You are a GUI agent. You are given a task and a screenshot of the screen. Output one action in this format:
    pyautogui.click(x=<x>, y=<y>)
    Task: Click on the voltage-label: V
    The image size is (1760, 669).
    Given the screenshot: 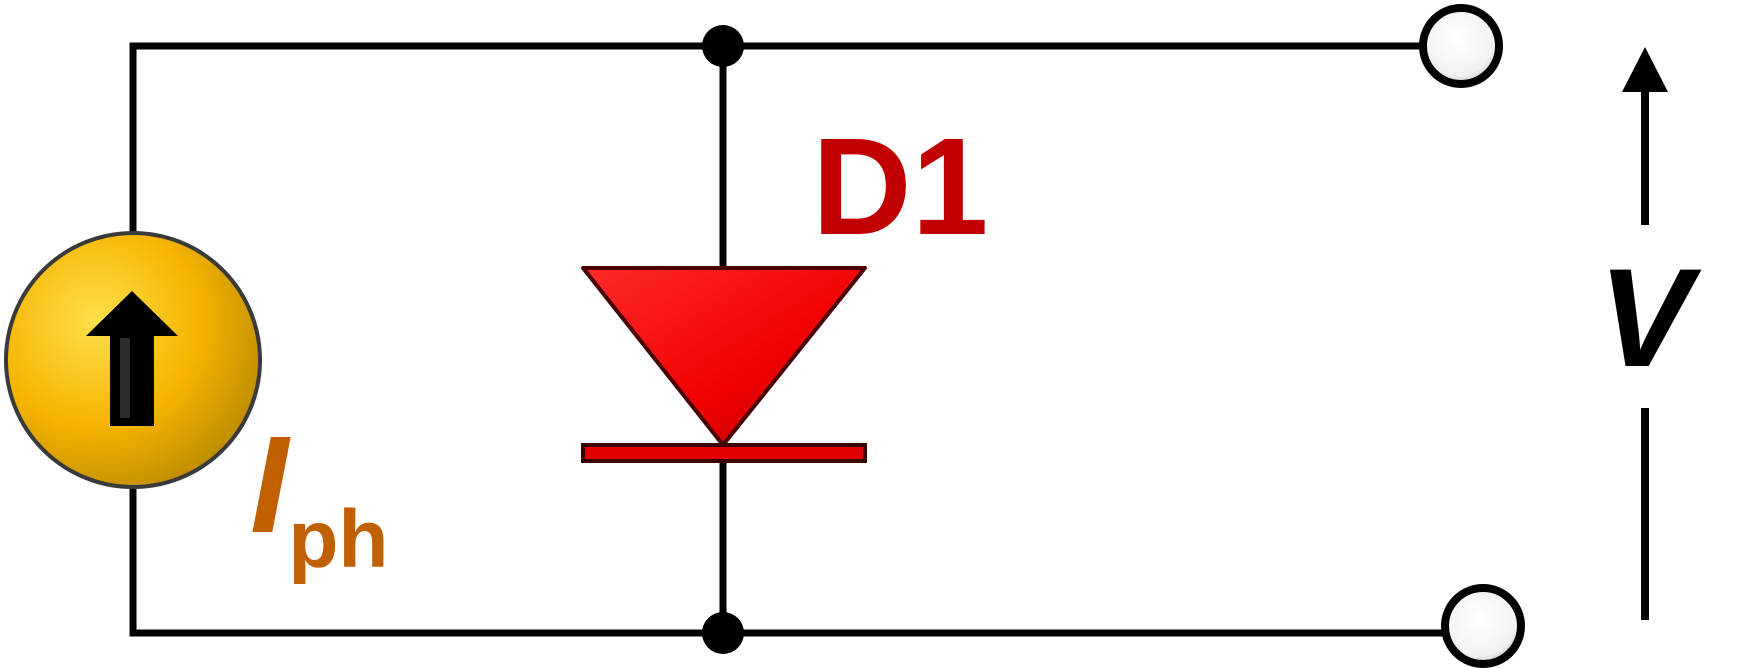 What is the action you would take?
    pyautogui.click(x=1650, y=317)
    